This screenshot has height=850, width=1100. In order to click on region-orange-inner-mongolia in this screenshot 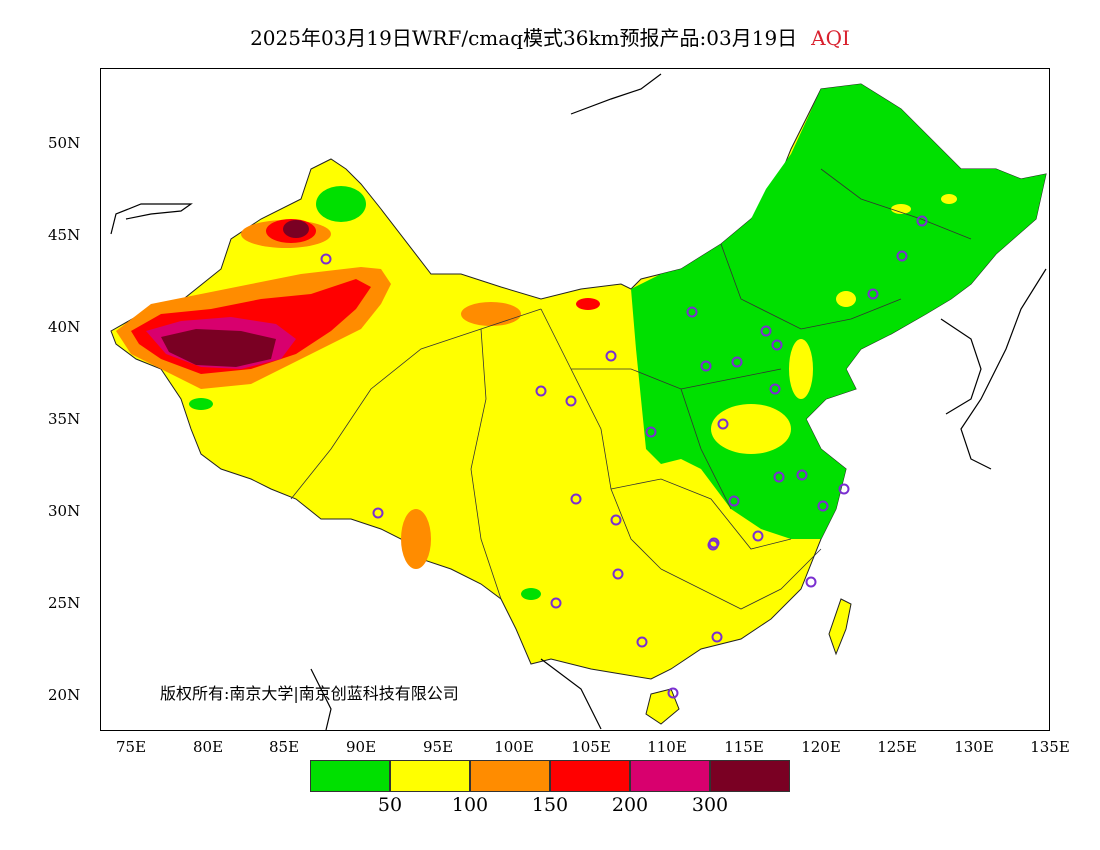, I will do `click(491, 314)`.